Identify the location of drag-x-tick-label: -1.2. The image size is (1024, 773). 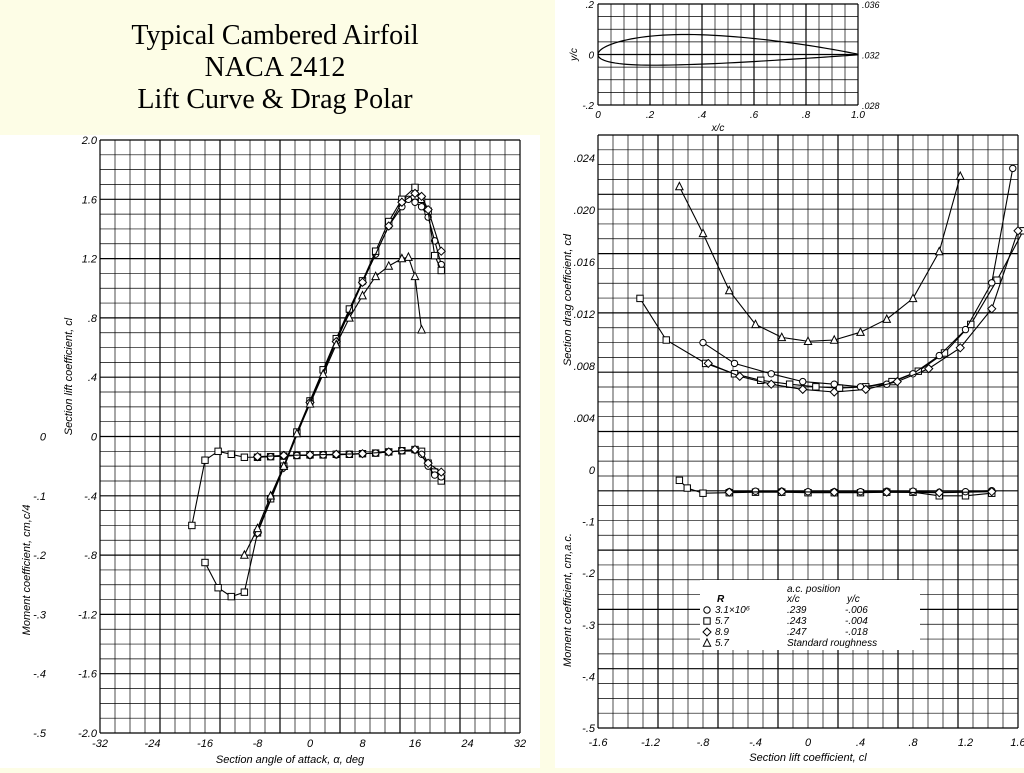
(650, 743).